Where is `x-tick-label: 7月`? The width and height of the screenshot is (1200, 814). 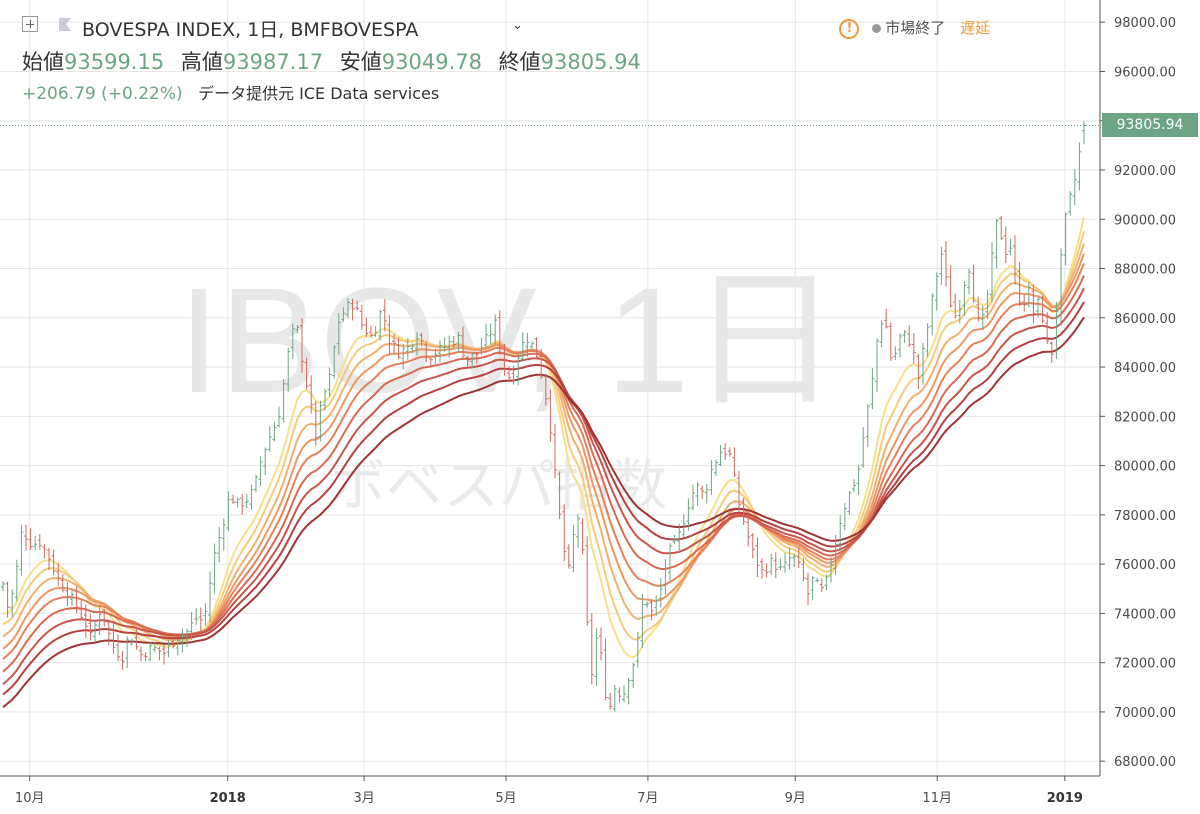 x-tick-label: 7月 is located at coordinates (647, 798).